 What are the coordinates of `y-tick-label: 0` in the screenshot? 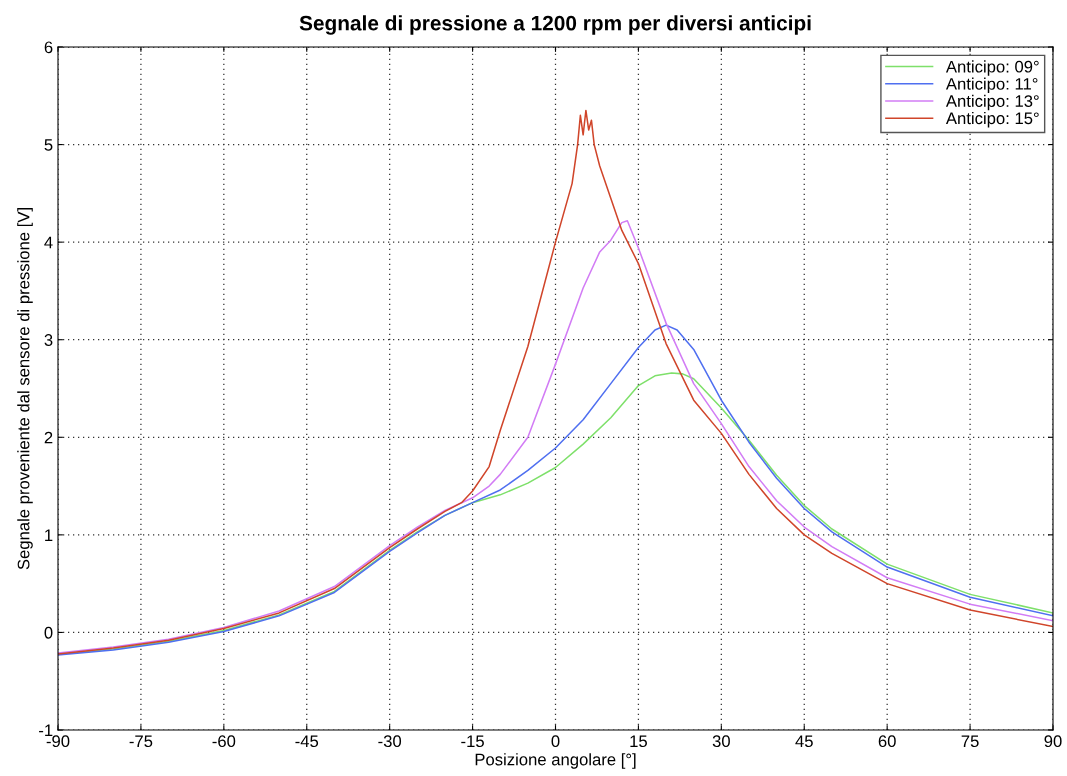 It's located at (48, 632).